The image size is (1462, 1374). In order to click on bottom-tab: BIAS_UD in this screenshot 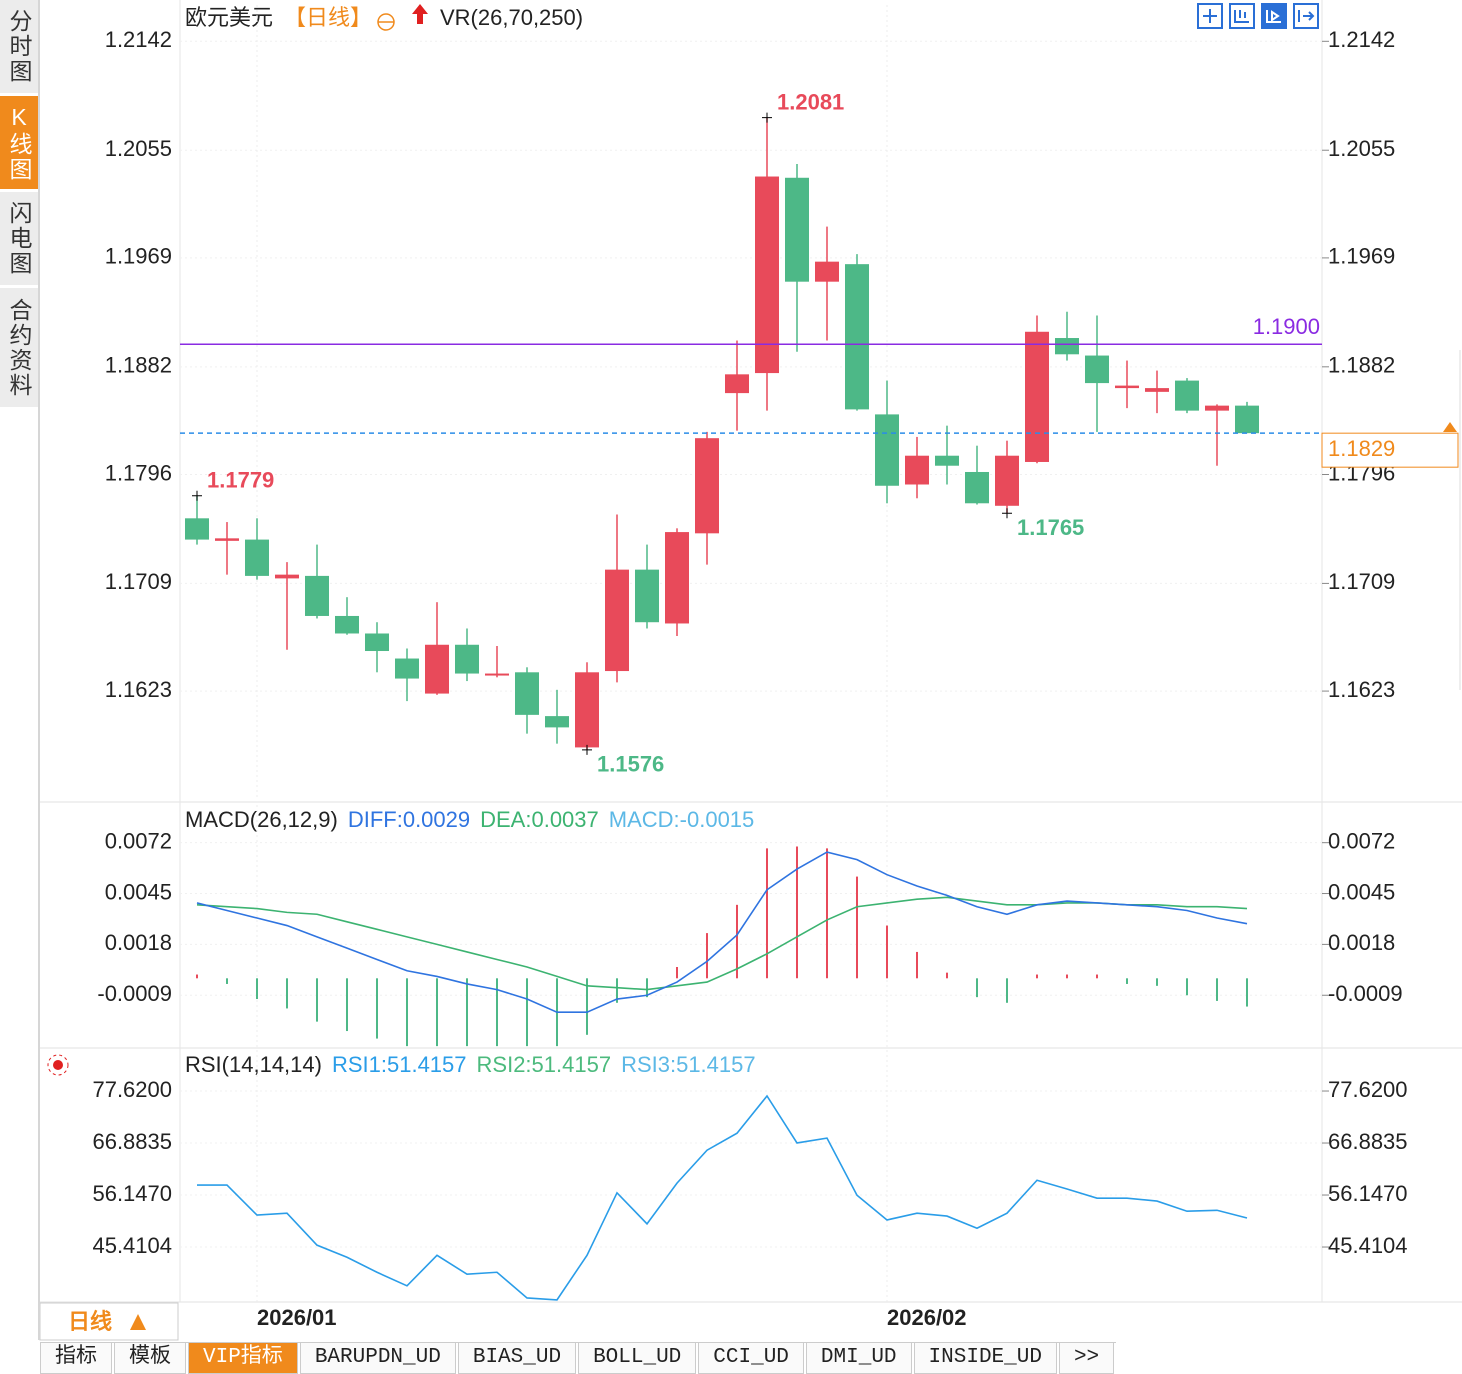, I will do `click(517, 1358)`.